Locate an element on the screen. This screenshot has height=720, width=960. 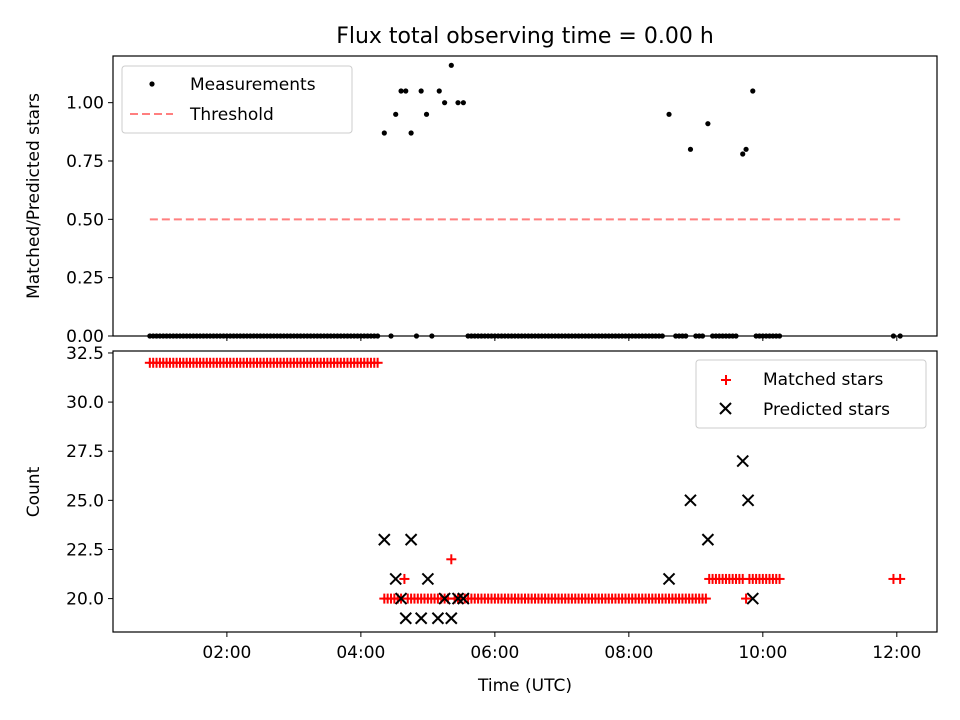
bottom-y-axis-label: Count is located at coordinates (34, 491).